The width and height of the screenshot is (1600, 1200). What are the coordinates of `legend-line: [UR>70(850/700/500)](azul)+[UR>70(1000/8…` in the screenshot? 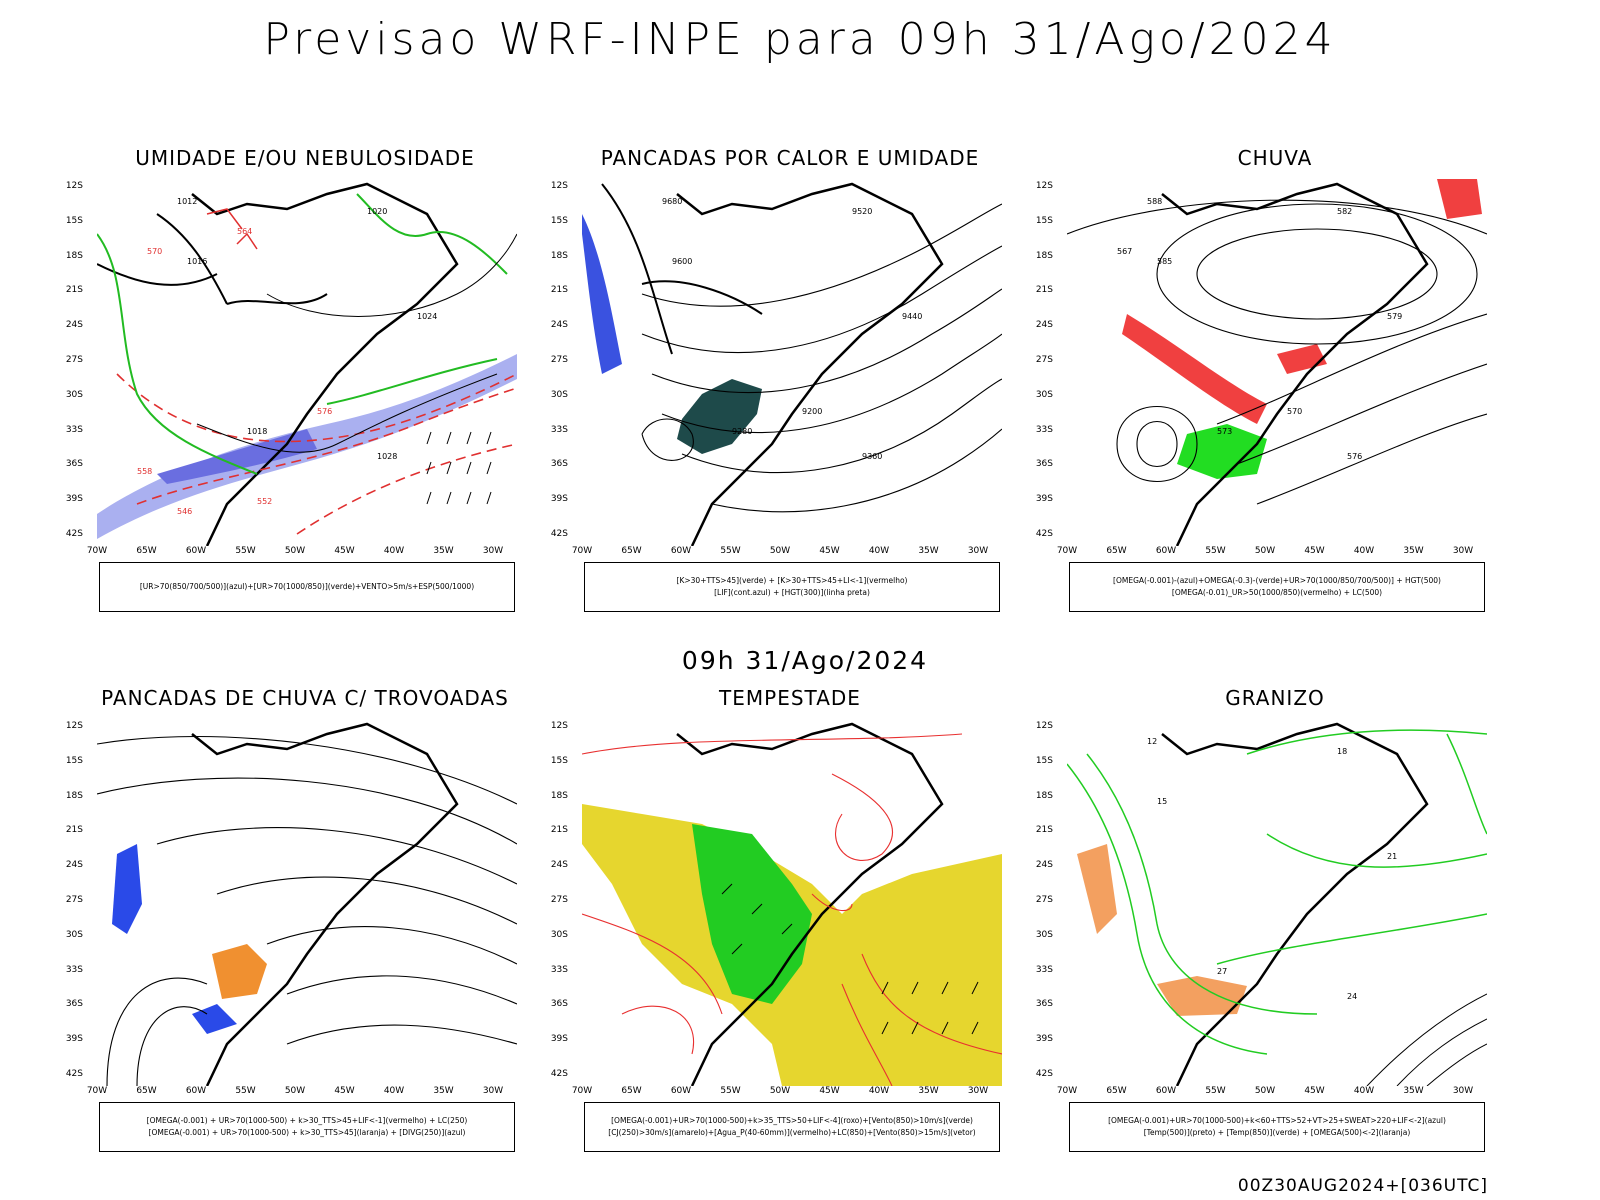 It's located at (307, 586).